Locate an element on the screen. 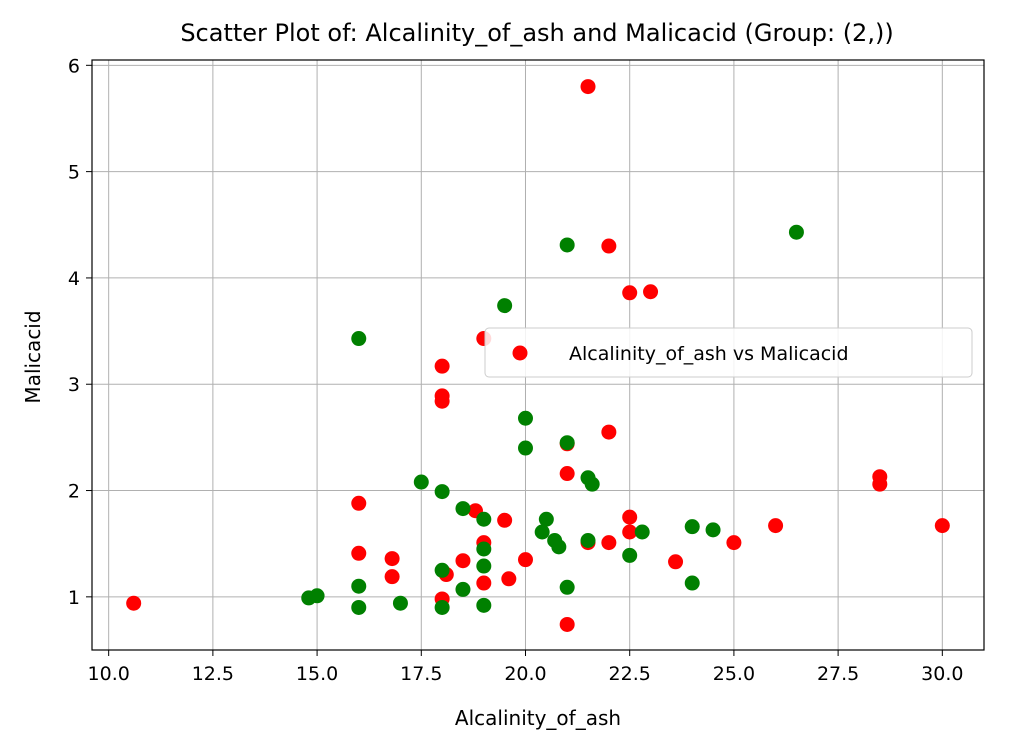 Image resolution: width=1031 pixels, height=751 pixels. y-tick-label: 6 is located at coordinates (74, 66).